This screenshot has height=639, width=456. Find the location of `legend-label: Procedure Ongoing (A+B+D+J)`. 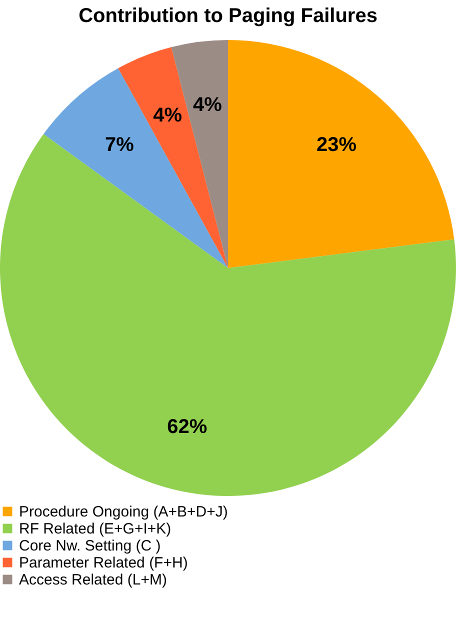

legend-label: Procedure Ongoing (A+B+D+J) is located at coordinates (123, 512).